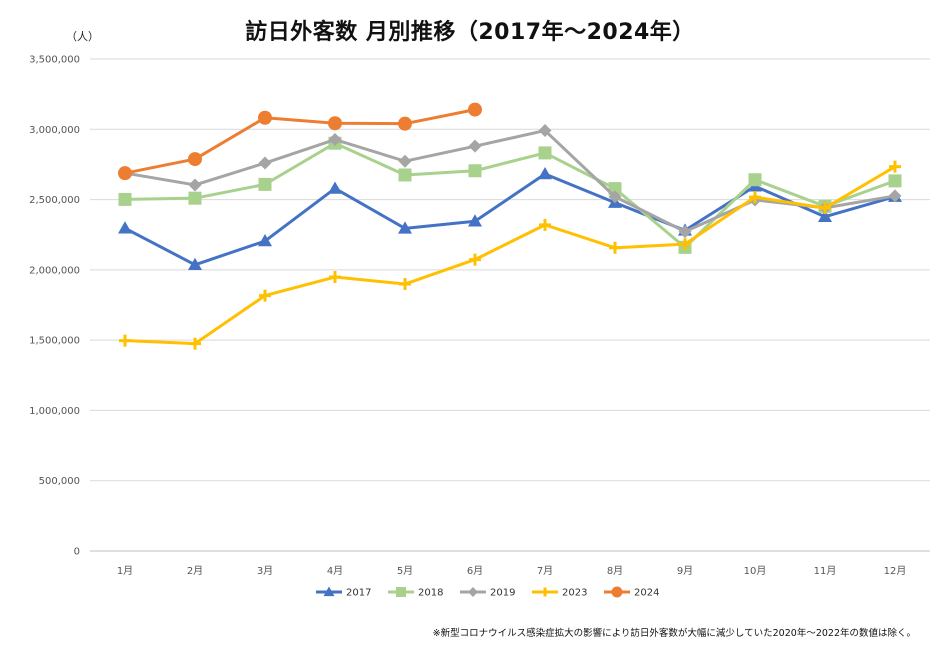 The image size is (940, 646). Describe the element at coordinates (358, 593) in the screenshot. I see `legend-label: 2017` at that location.